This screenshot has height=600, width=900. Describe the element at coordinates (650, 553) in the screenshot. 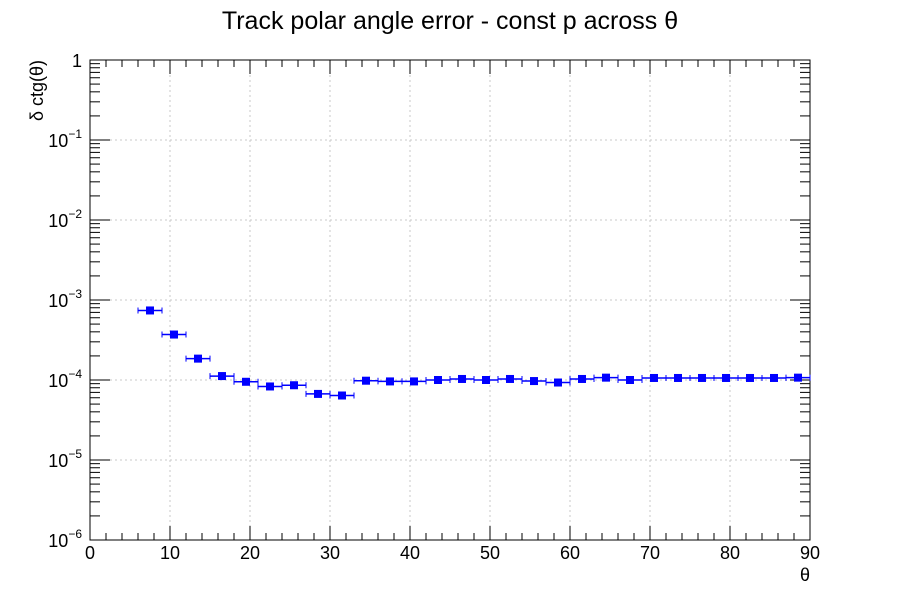

I see `x-tick-label: 70` at that location.